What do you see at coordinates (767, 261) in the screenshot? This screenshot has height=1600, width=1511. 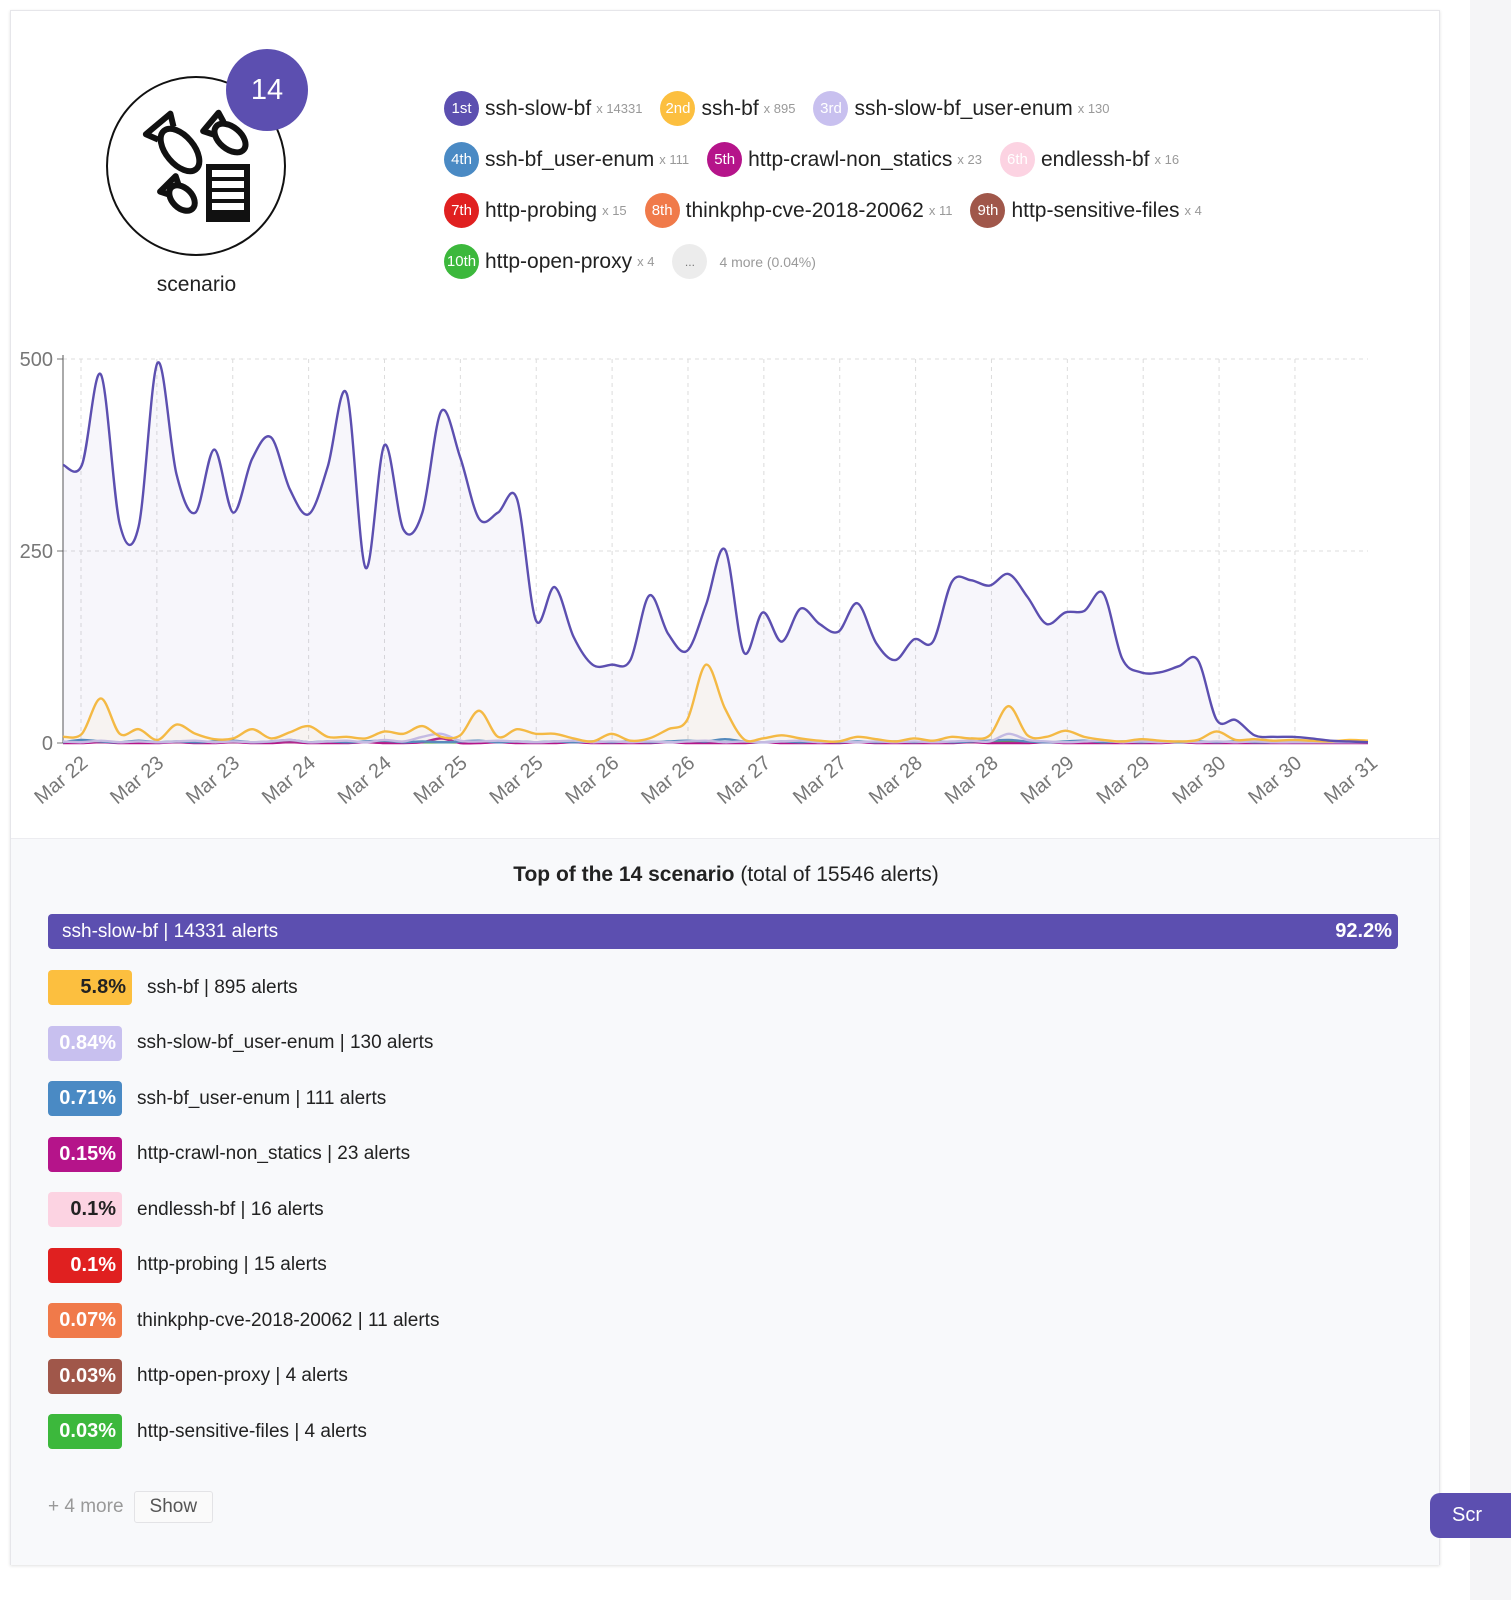 I see `legend-more-text: 4 more (0.04%)` at bounding box center [767, 261].